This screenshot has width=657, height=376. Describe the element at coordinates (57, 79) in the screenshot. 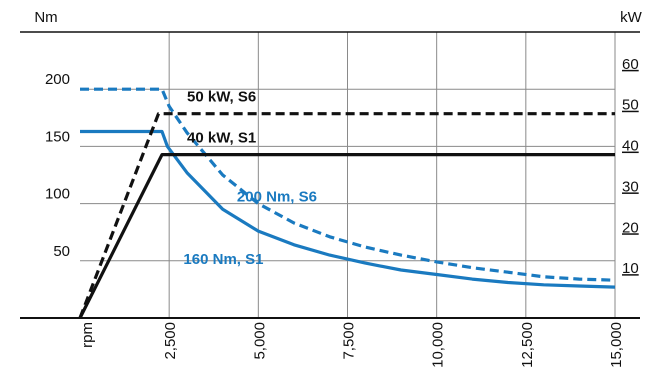

I see `y-left-tick-label: 200` at that location.